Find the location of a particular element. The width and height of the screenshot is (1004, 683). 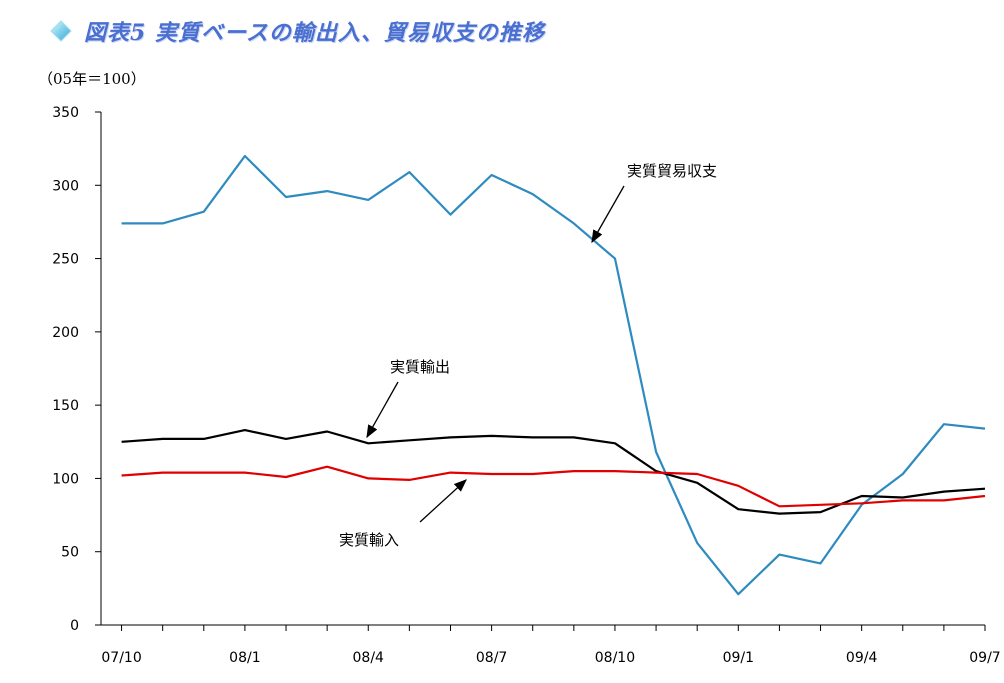

y-tick-label: 200 is located at coordinates (65, 333).